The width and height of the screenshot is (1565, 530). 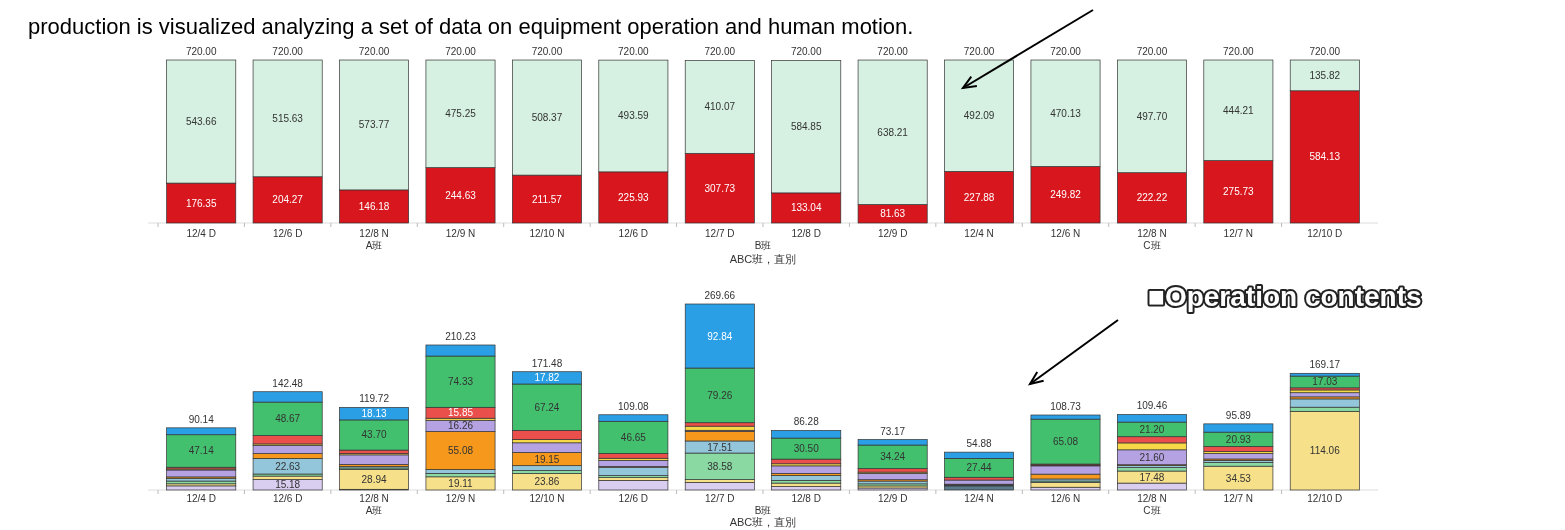 I want to click on data-label: 30.50, so click(x=806, y=449).